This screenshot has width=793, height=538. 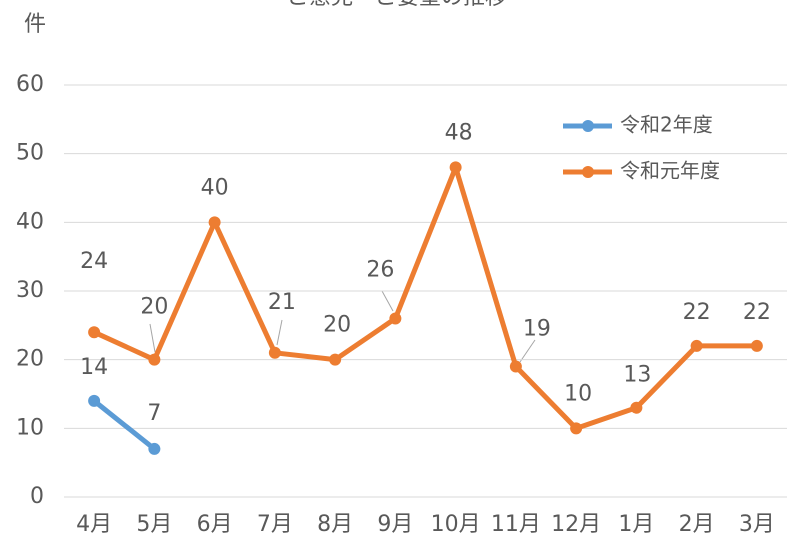 I want to click on x-tick-label: 8月, so click(x=335, y=524).